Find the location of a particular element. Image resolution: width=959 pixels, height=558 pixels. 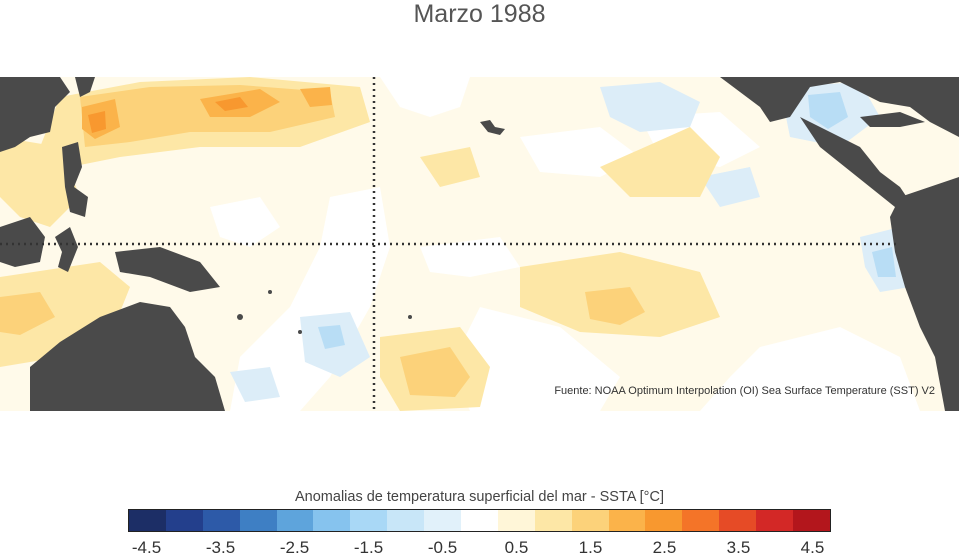

landmass-south-america is located at coordinates (924, 294).